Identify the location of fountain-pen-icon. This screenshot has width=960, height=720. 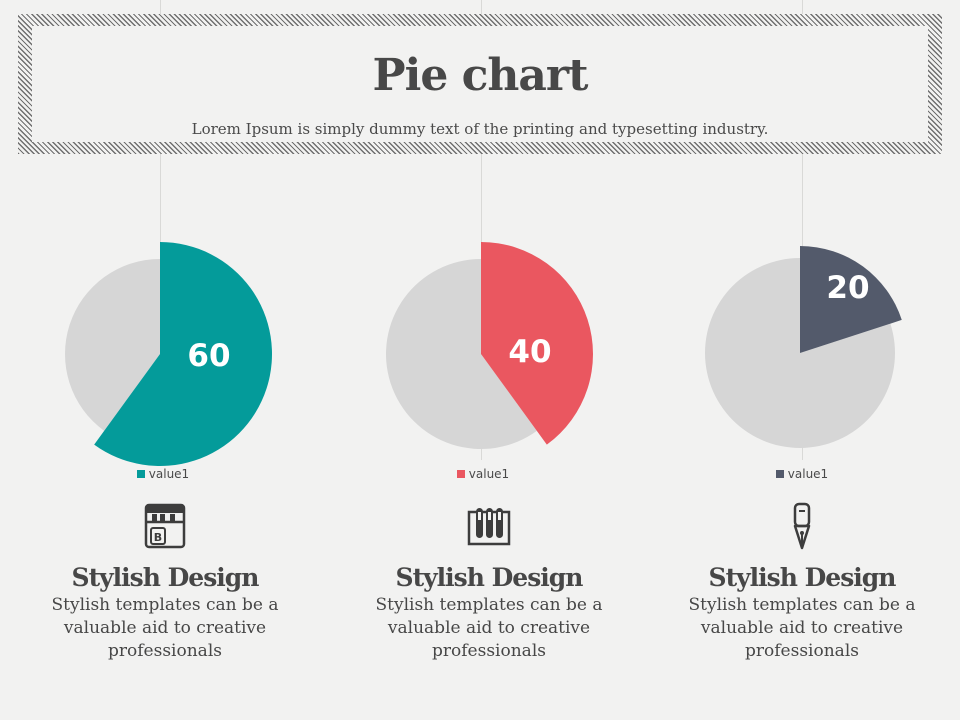
(802, 526).